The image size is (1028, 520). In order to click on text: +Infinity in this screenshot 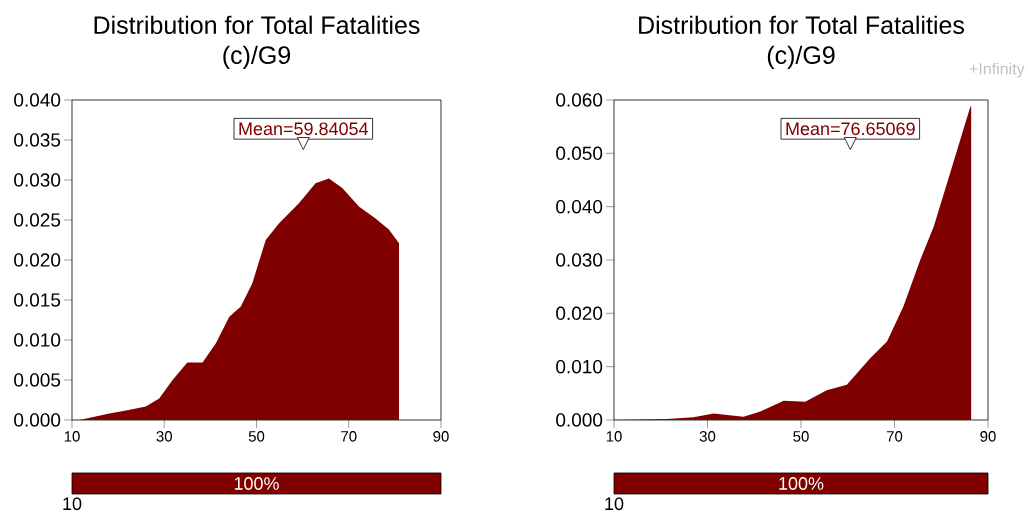, I will do `click(997, 70)`.